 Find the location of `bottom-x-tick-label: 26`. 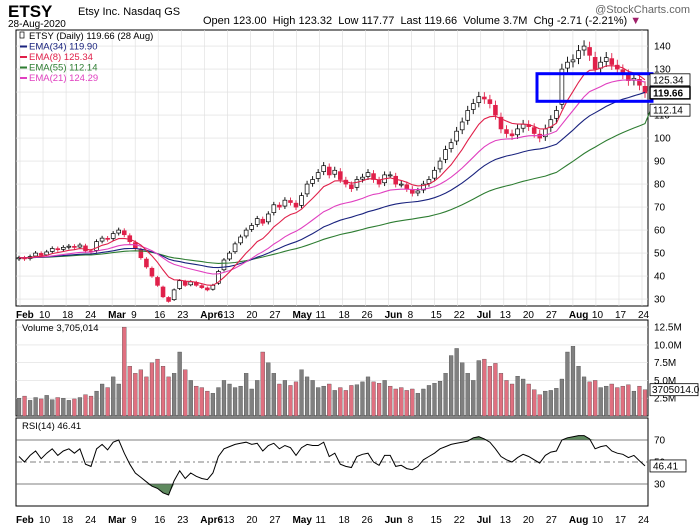

bottom-x-tick-label: 26 is located at coordinates (368, 520).